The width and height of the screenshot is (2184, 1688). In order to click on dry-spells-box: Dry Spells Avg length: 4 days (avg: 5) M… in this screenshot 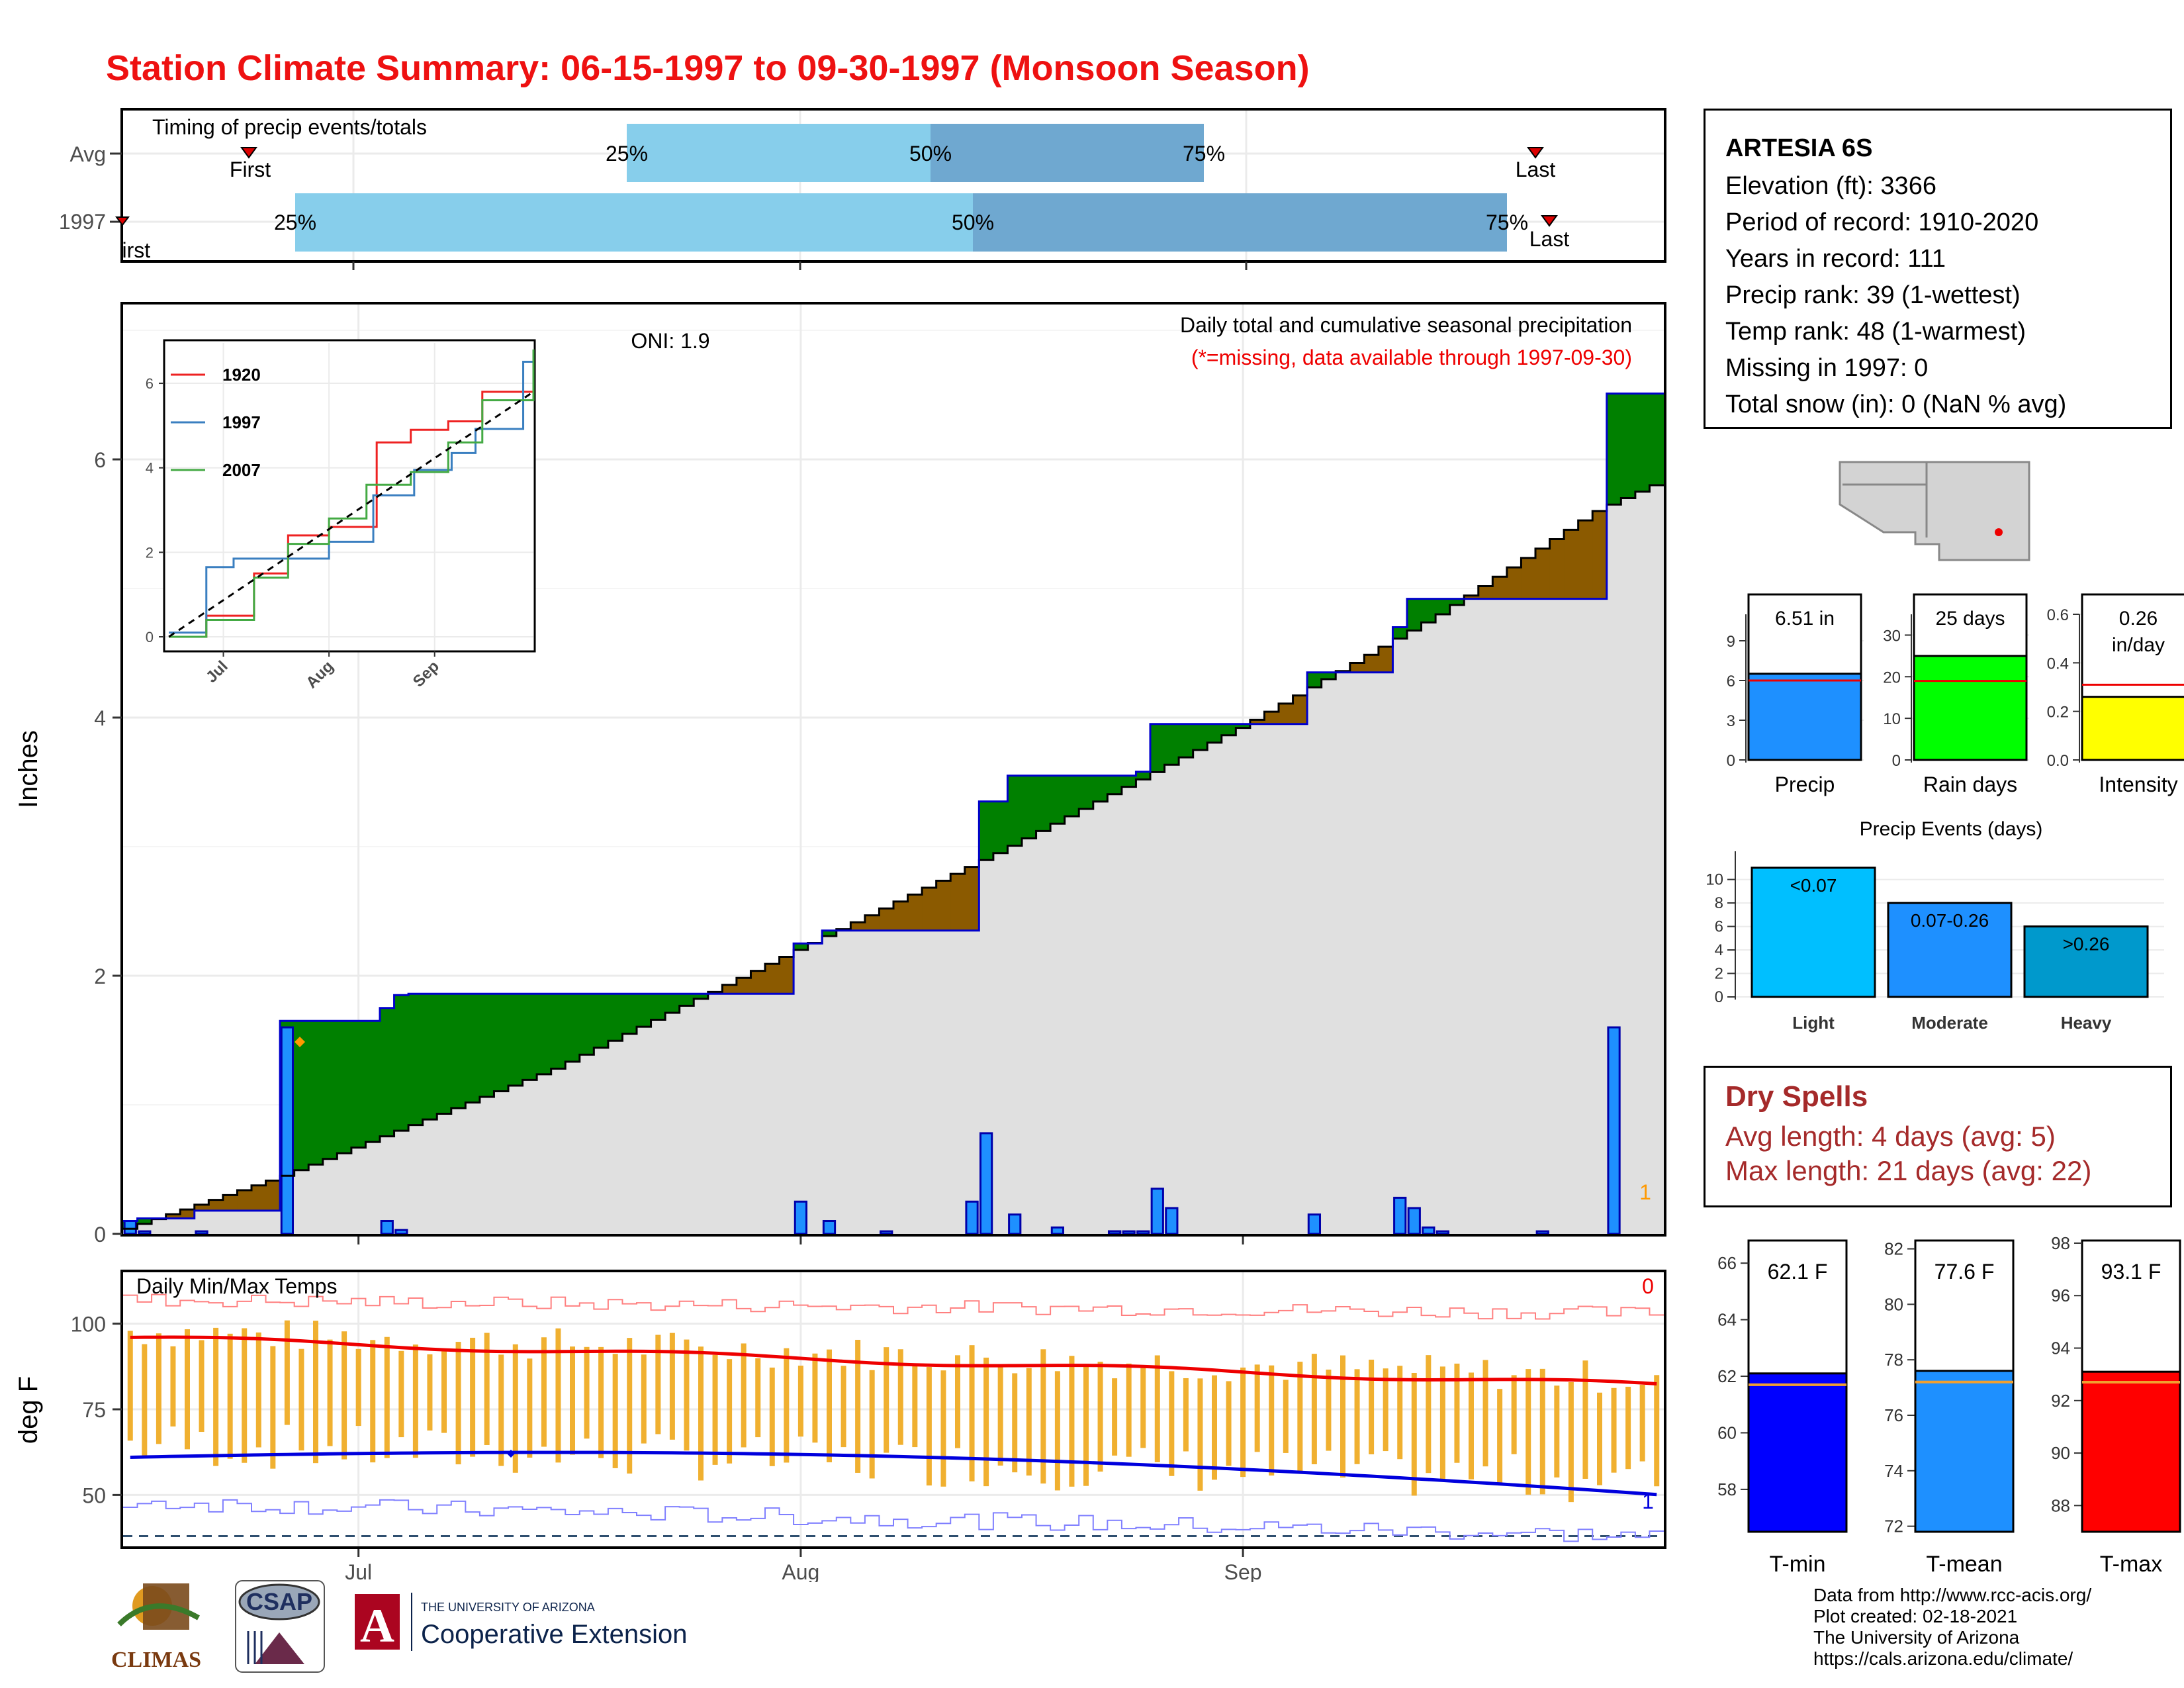, I will do `click(1938, 1136)`.